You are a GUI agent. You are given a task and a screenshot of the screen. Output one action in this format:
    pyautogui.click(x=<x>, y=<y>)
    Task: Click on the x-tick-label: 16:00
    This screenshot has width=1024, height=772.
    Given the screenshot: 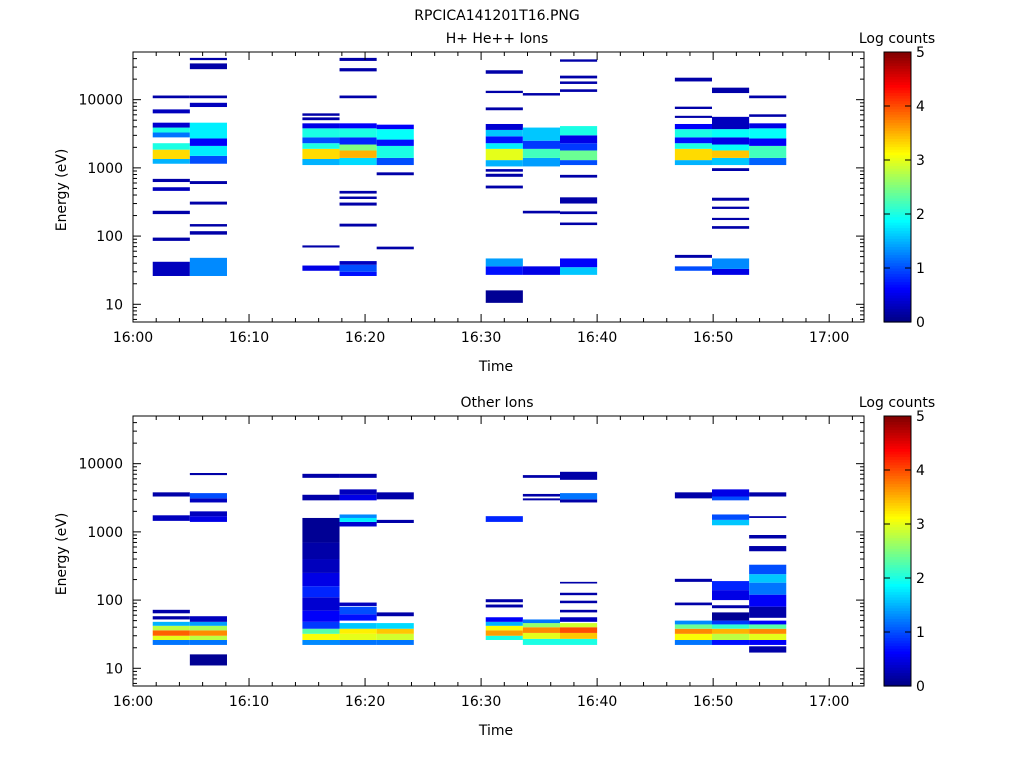 What is the action you would take?
    pyautogui.click(x=133, y=338)
    